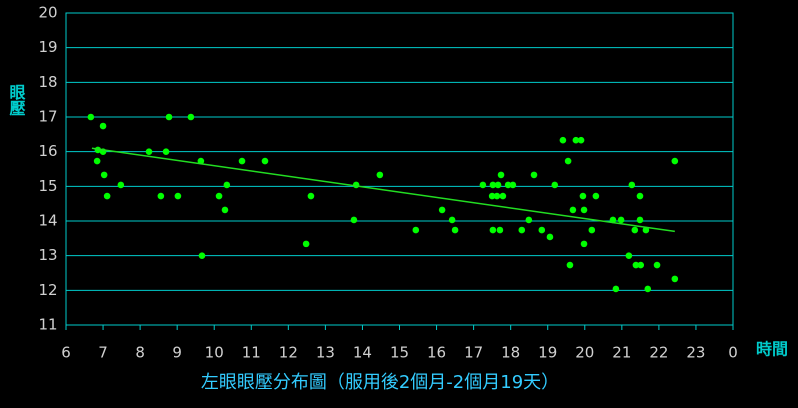  Describe the element at coordinates (362, 353) in the screenshot. I see `x-tick-label: 14` at that location.